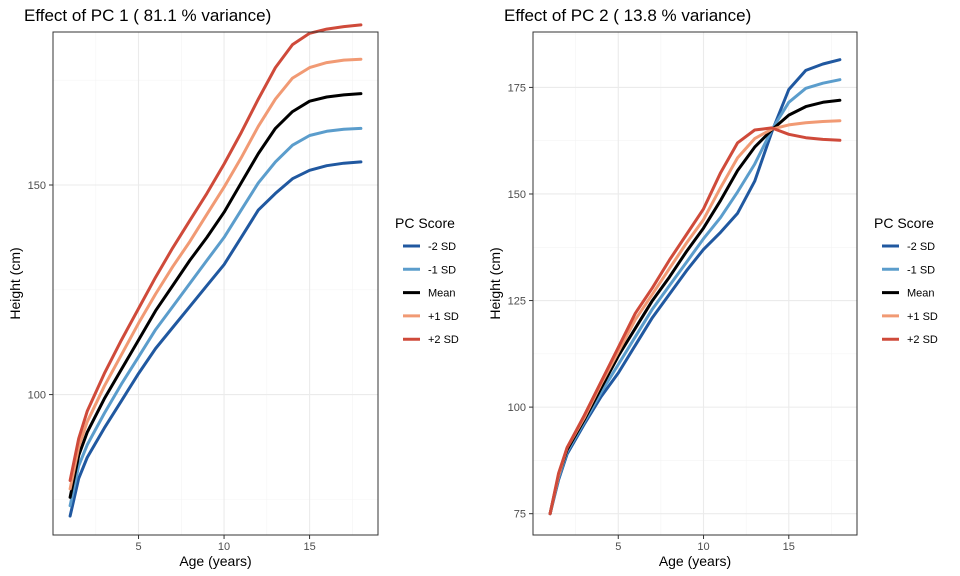 Image resolution: width=960 pixels, height=576 pixels. What do you see at coordinates (147, 15) in the screenshot?
I see `chart-title: Effect of PC 1 ( 81.1 % variance)` at bounding box center [147, 15].